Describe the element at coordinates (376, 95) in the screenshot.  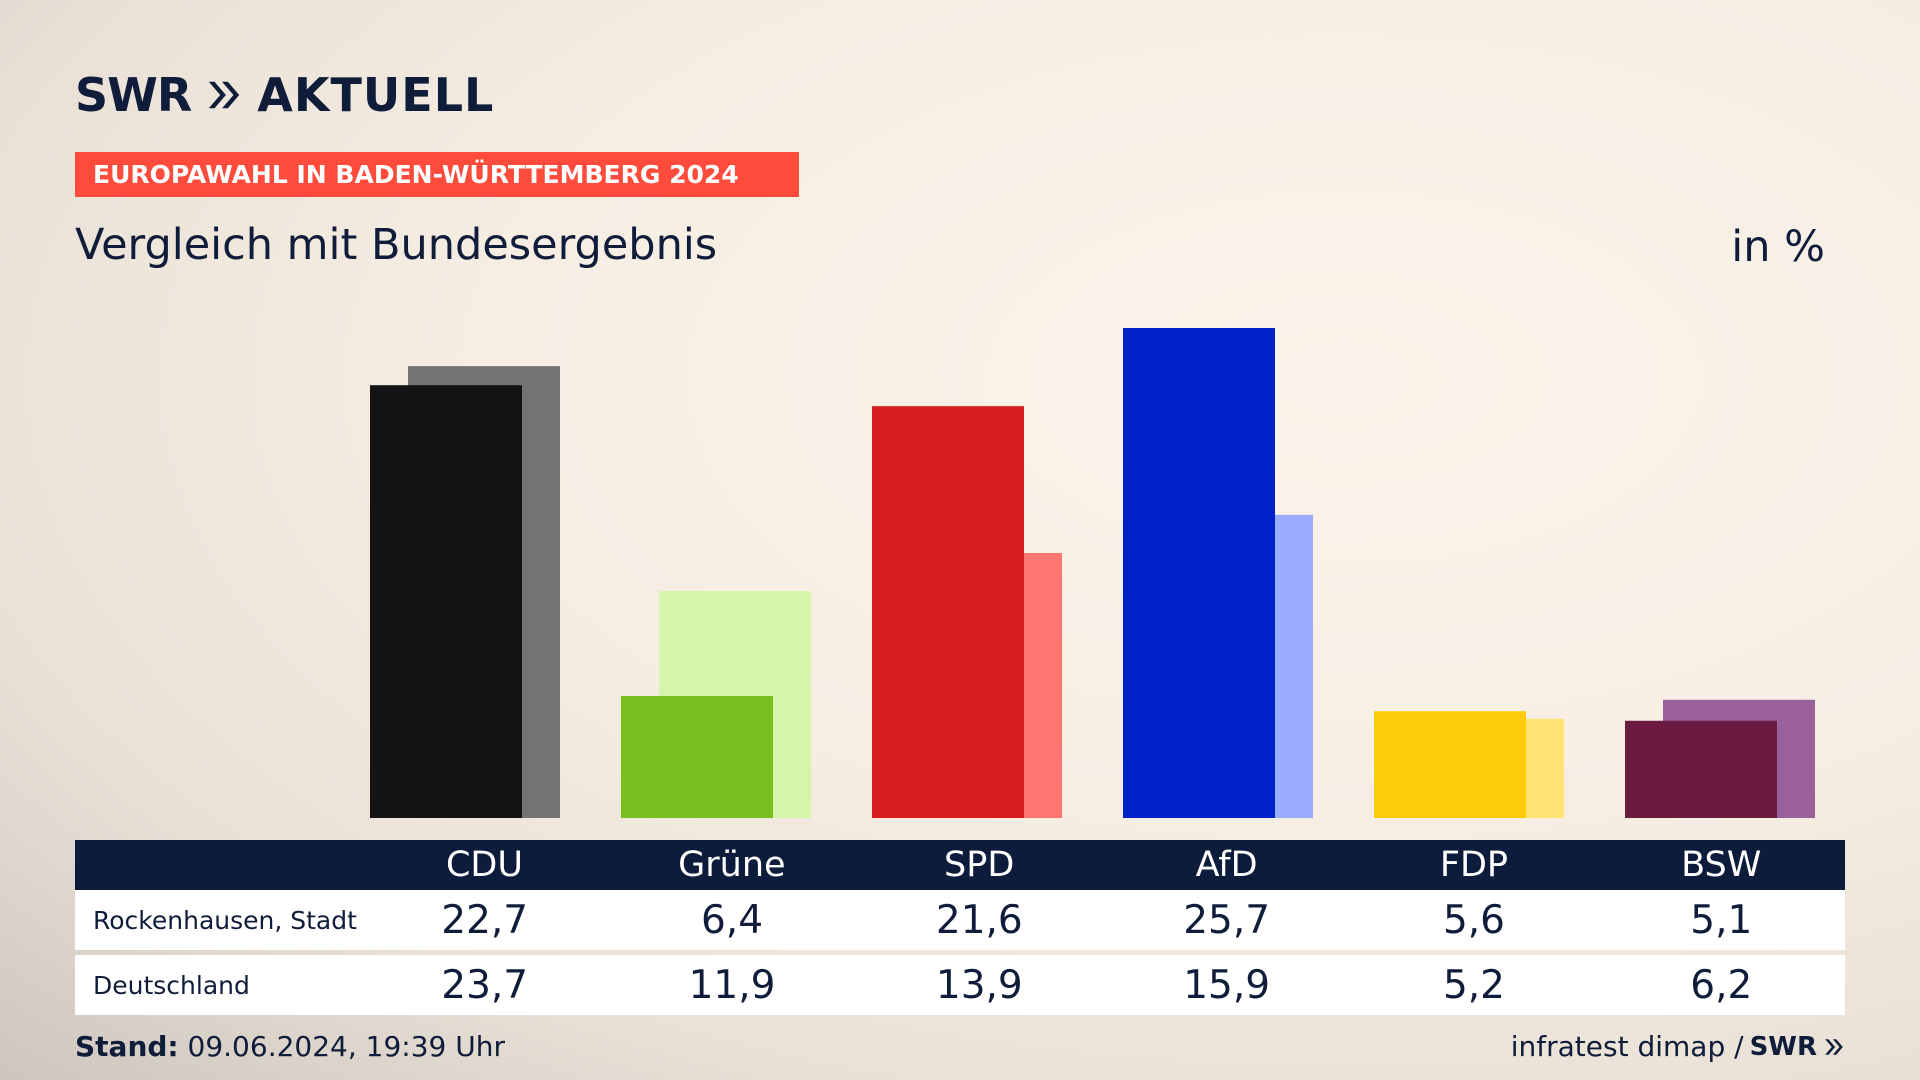
I see `logo-aktuell-text: AKTUELL` at that location.